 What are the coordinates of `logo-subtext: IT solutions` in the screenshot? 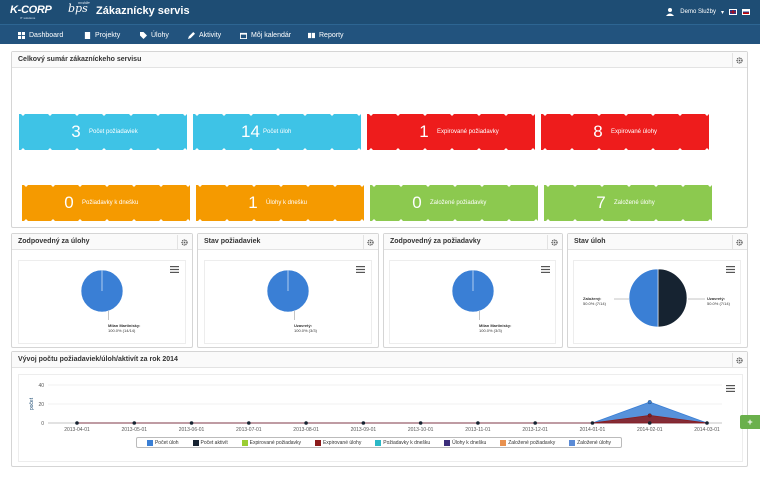 It's located at (28, 18).